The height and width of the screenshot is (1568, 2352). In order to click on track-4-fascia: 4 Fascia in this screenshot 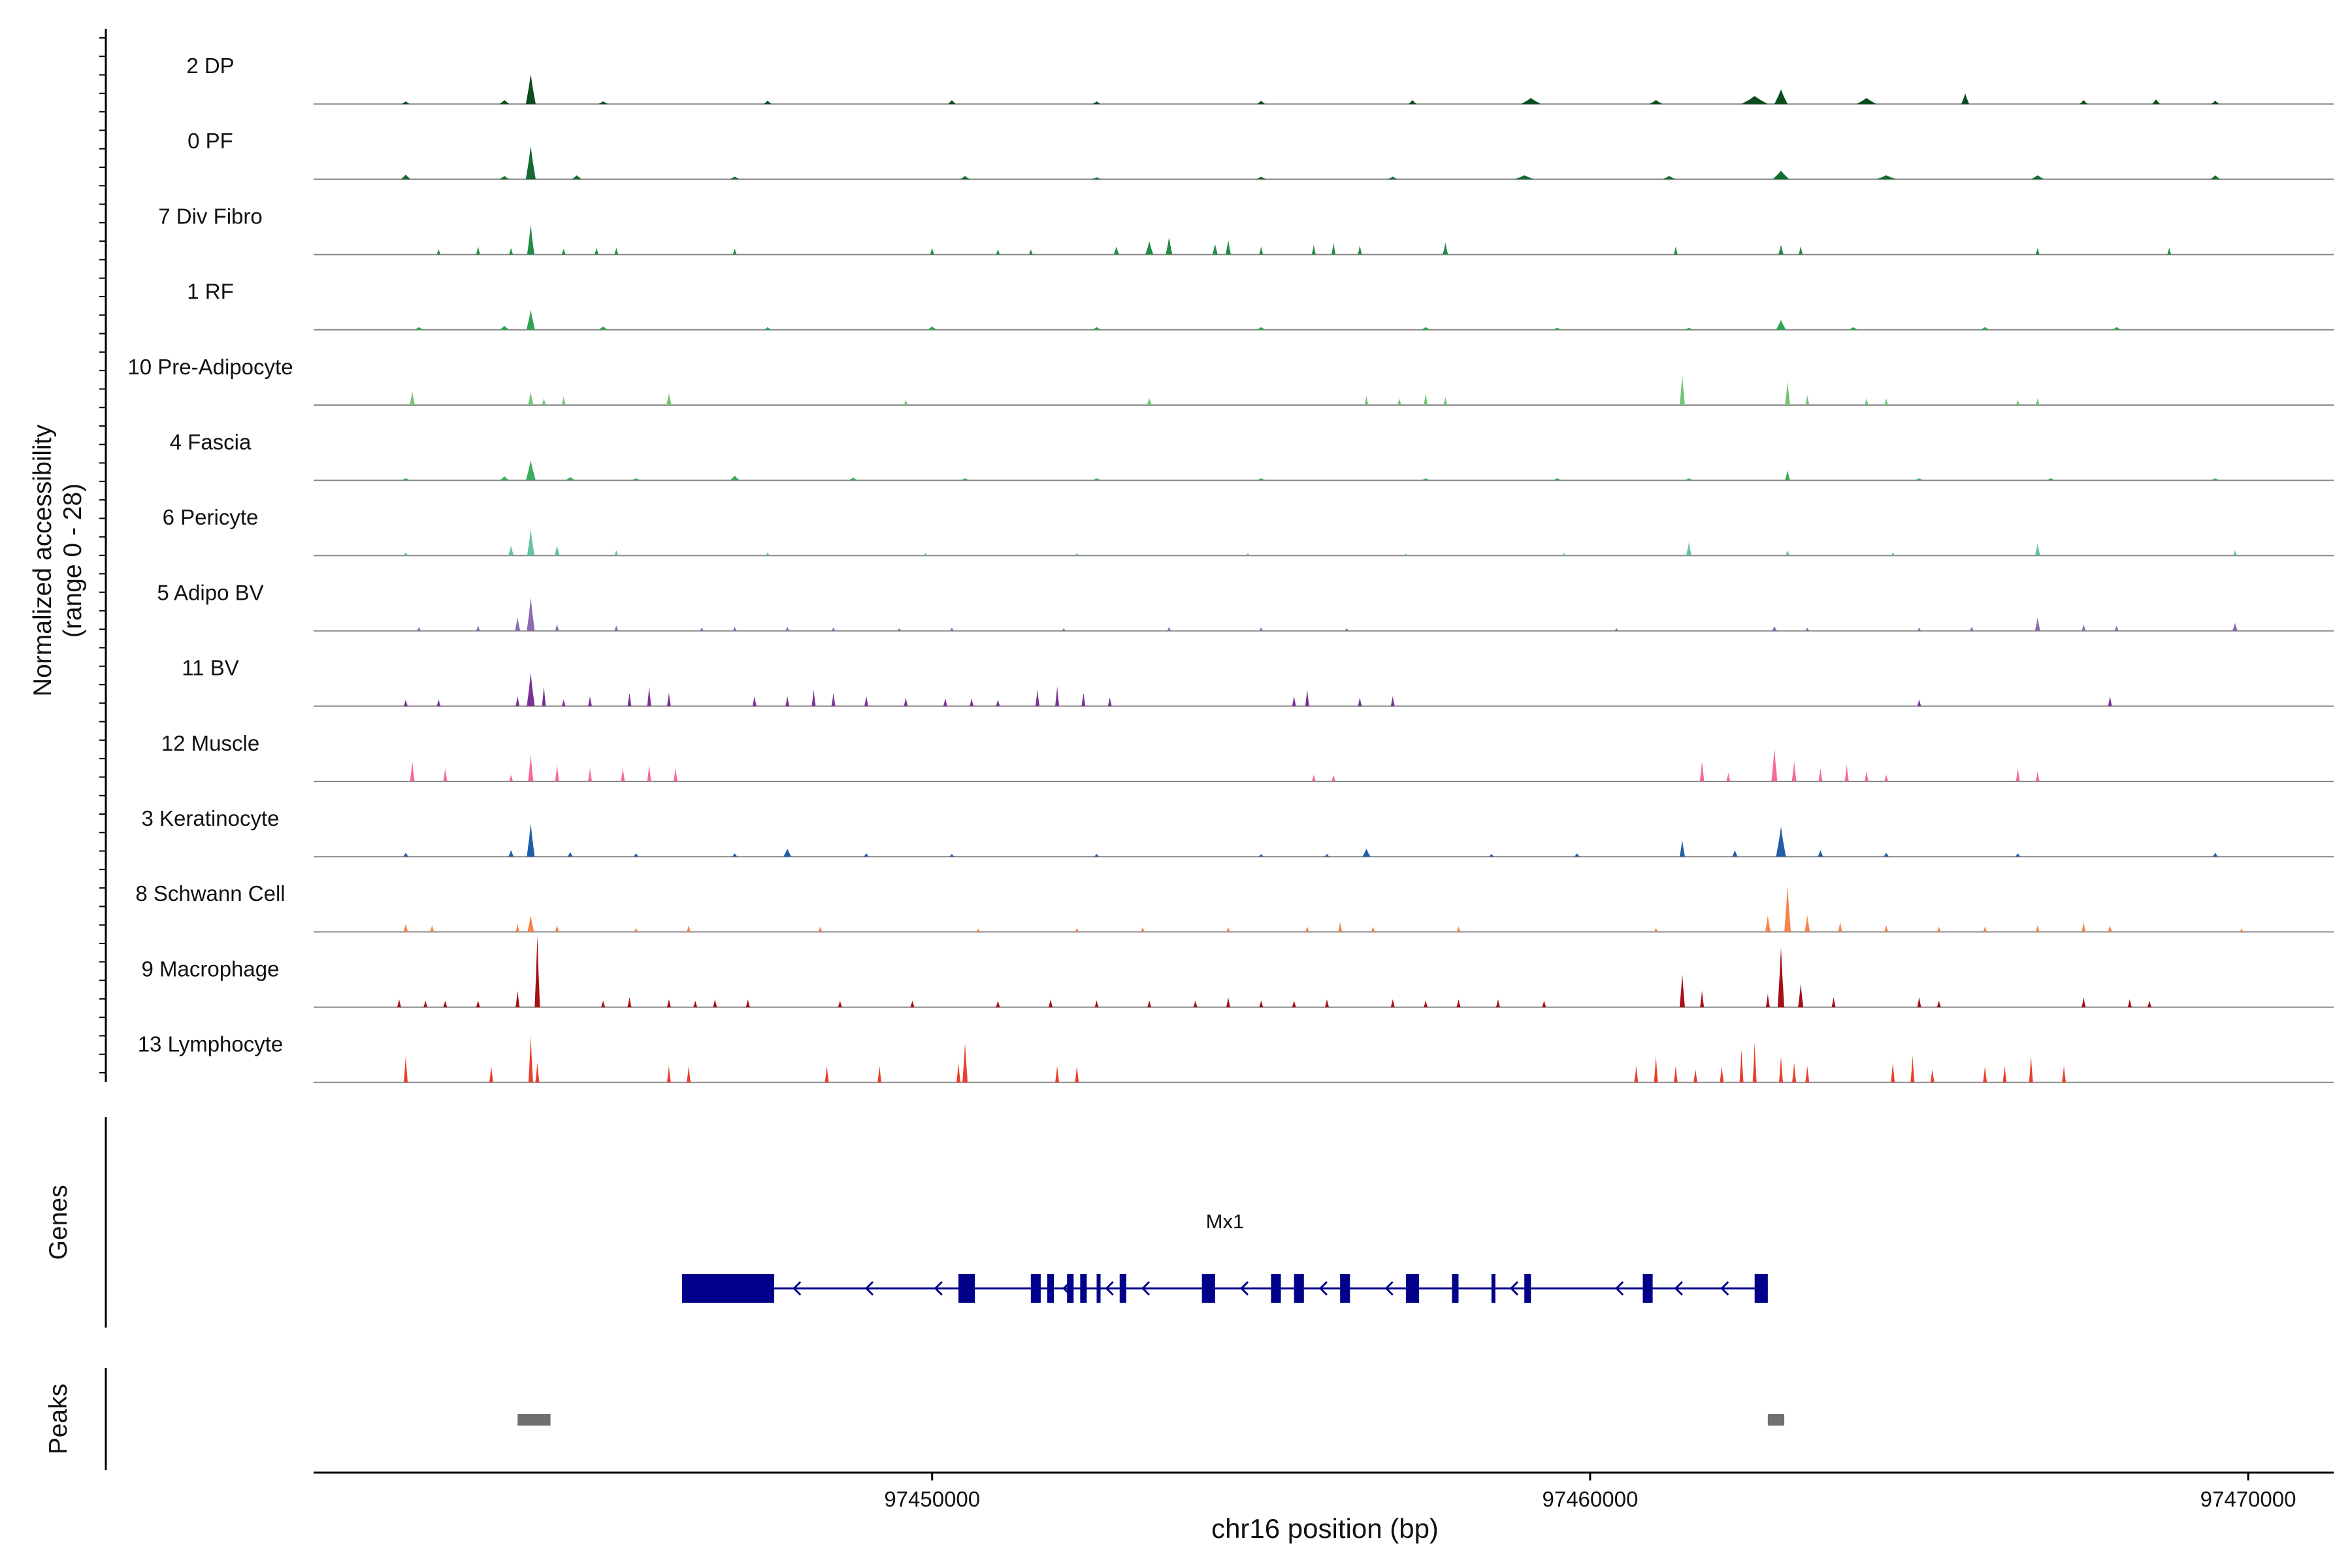, I will do `click(1252, 456)`.